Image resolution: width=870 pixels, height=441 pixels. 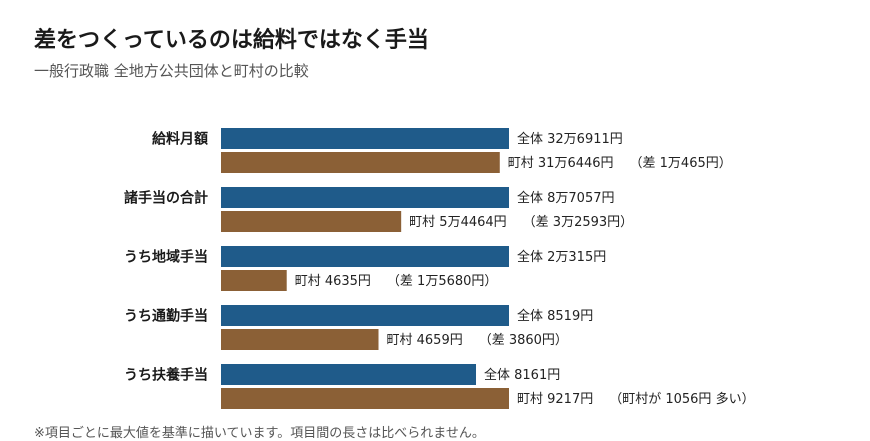 I want to click on category-label: うち地域手当, so click(x=166, y=257).